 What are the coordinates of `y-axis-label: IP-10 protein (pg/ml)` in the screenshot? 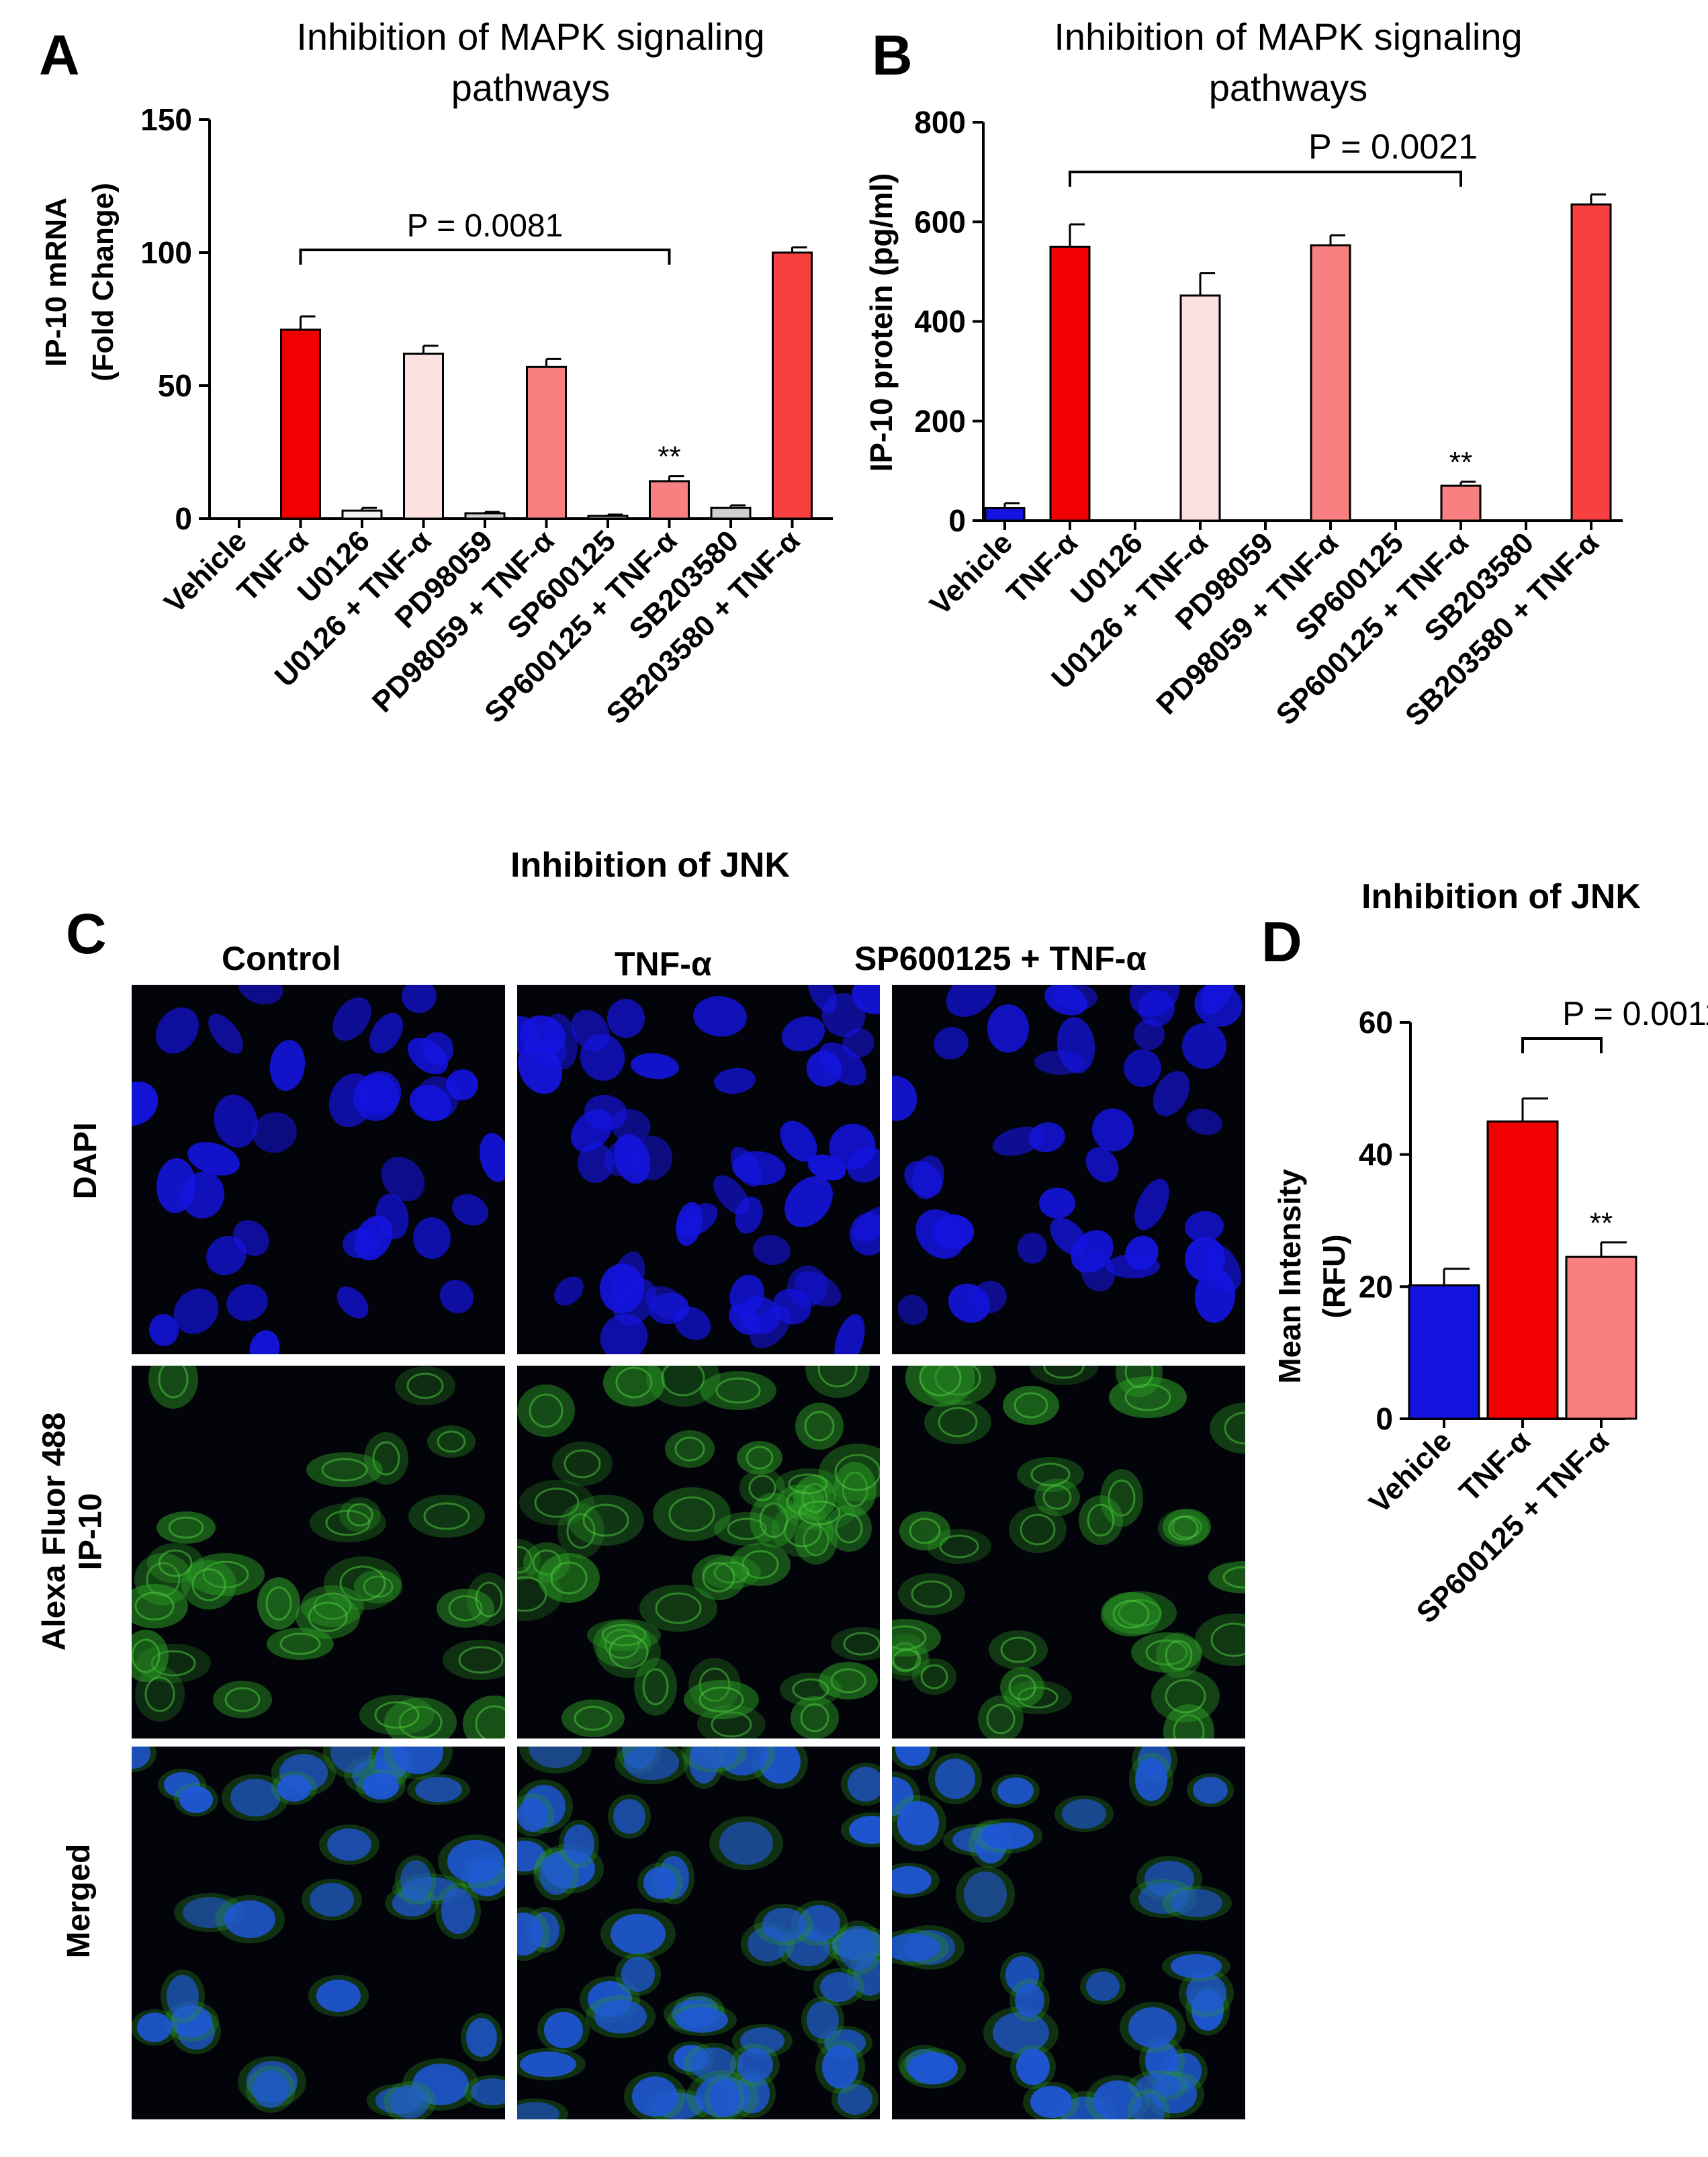 It's located at (881, 322).